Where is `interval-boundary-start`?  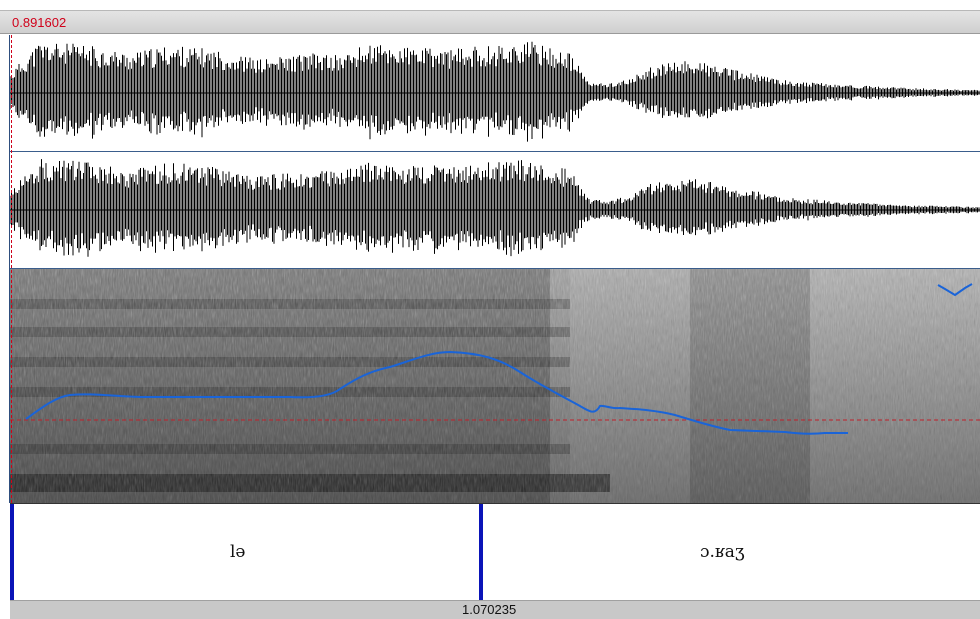 interval-boundary-start is located at coordinates (12, 552).